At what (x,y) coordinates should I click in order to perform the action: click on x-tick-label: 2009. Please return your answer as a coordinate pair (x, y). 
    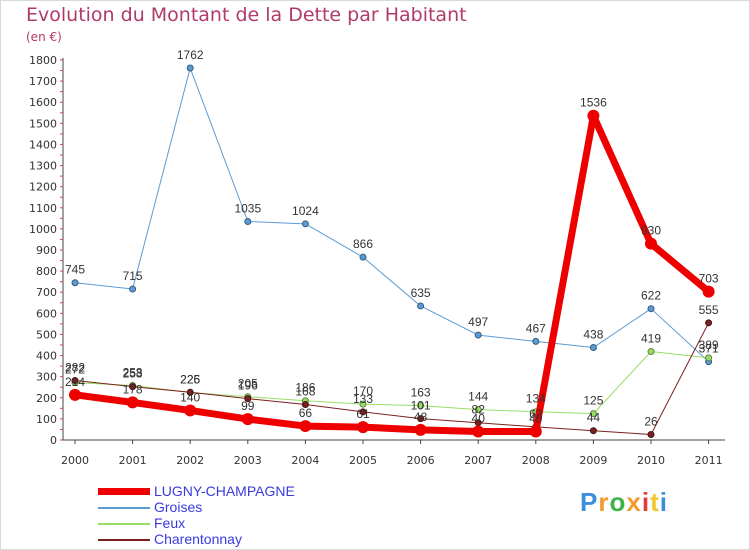
    Looking at the image, I should click on (593, 460).